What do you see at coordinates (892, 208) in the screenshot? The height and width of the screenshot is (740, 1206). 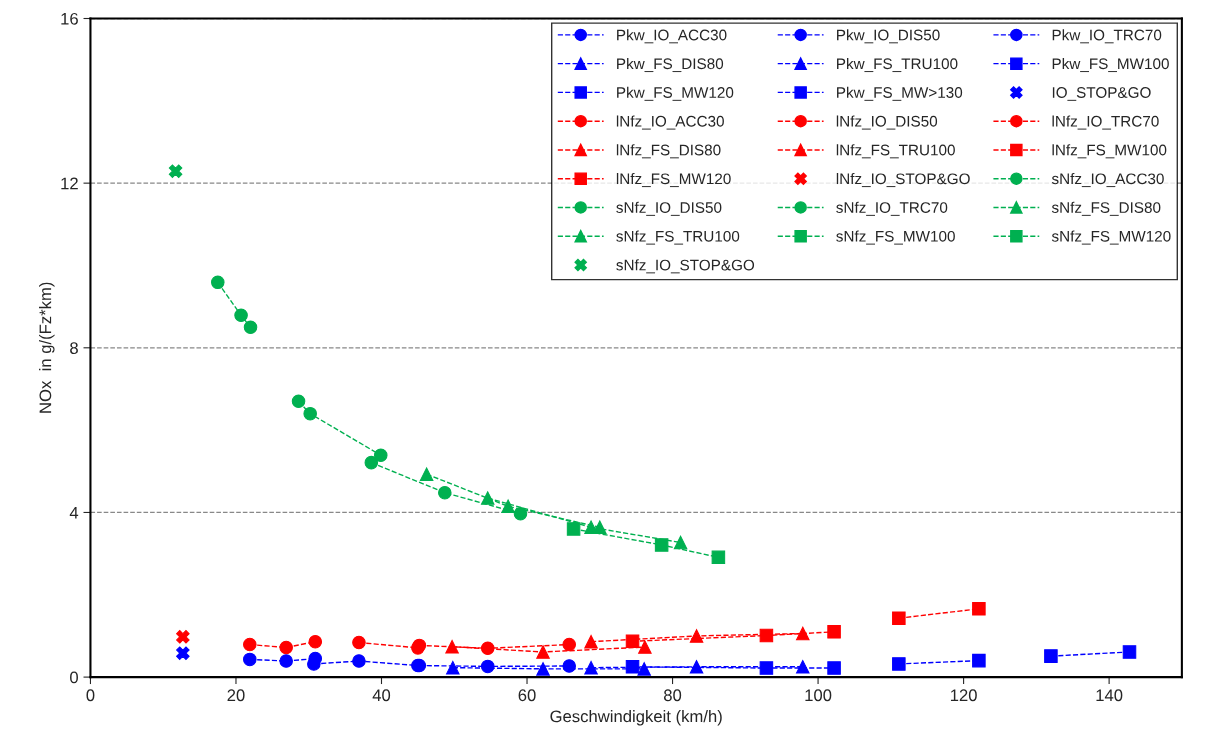 I see `legend-label: sNfz_IO_TRC70` at bounding box center [892, 208].